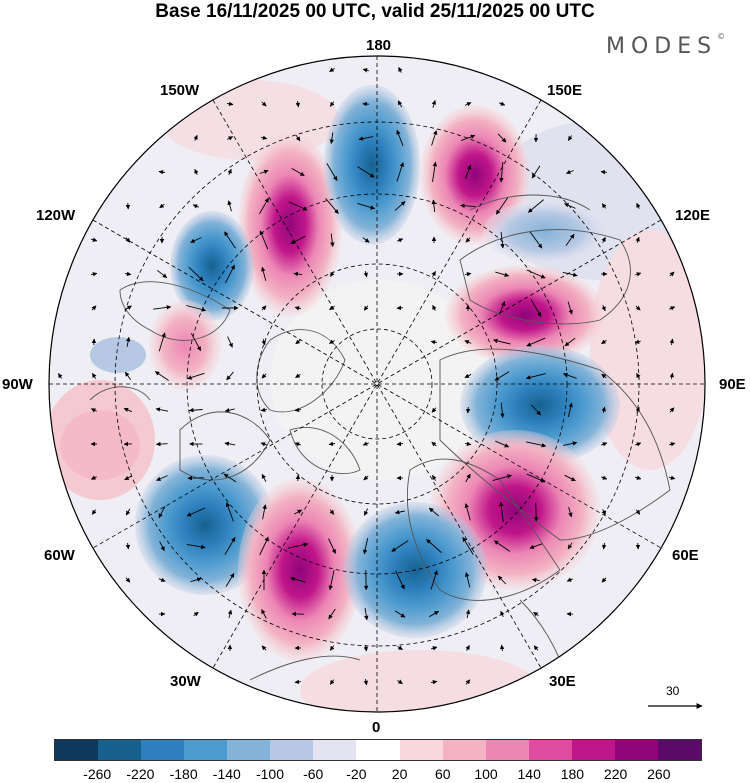 The image size is (750, 783). What do you see at coordinates (59, 555) in the screenshot?
I see `lon-label-60w: 60W` at bounding box center [59, 555].